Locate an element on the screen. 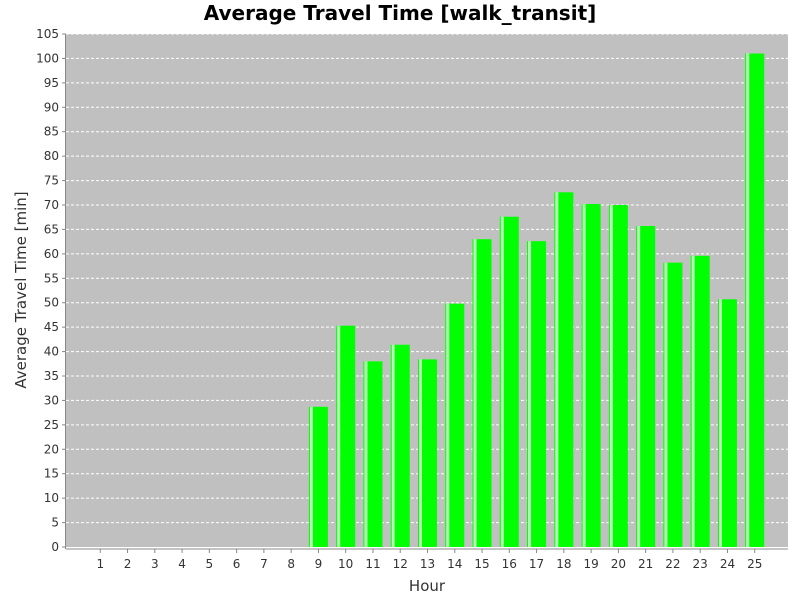 This screenshot has height=600, width=800. x-tick-label: 16 is located at coordinates (509, 564).